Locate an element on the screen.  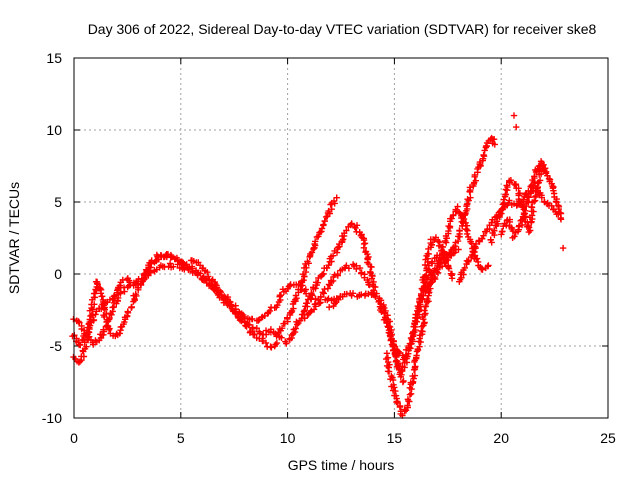
y-tick-label: 10 is located at coordinates (54, 130).